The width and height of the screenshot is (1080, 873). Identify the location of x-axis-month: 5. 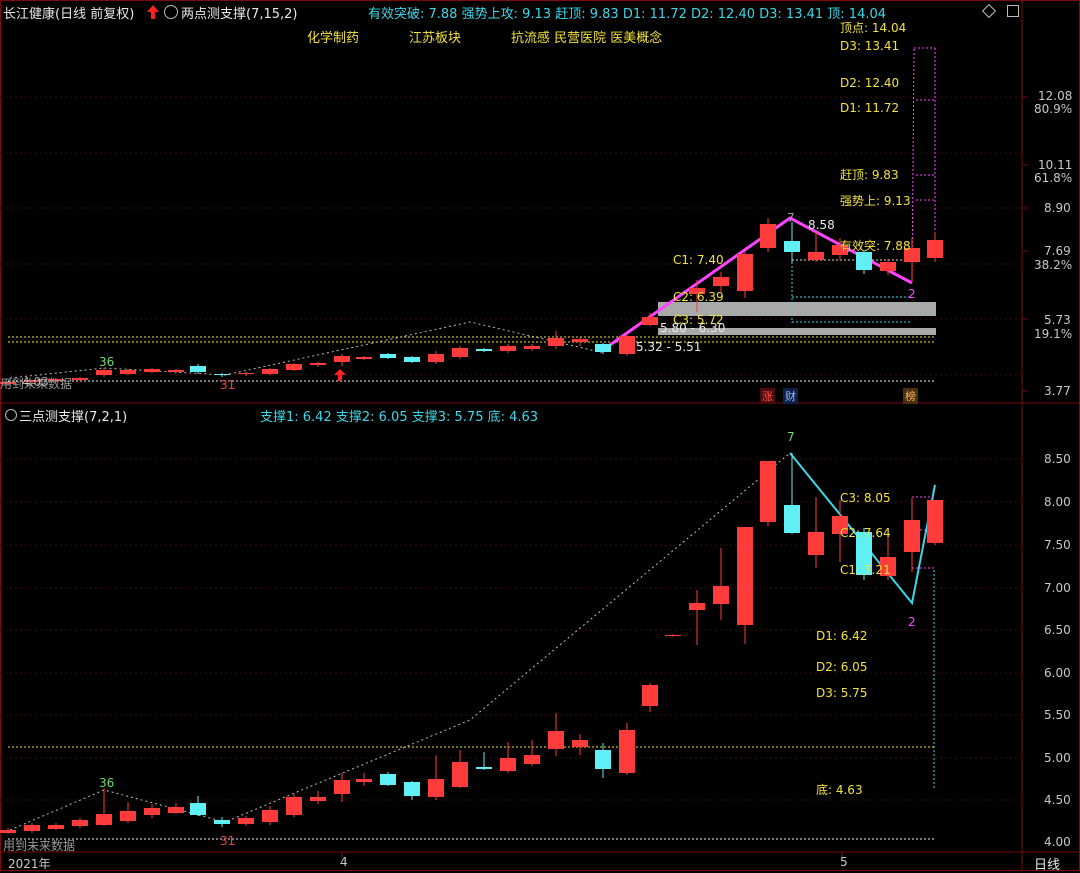
(844, 862).